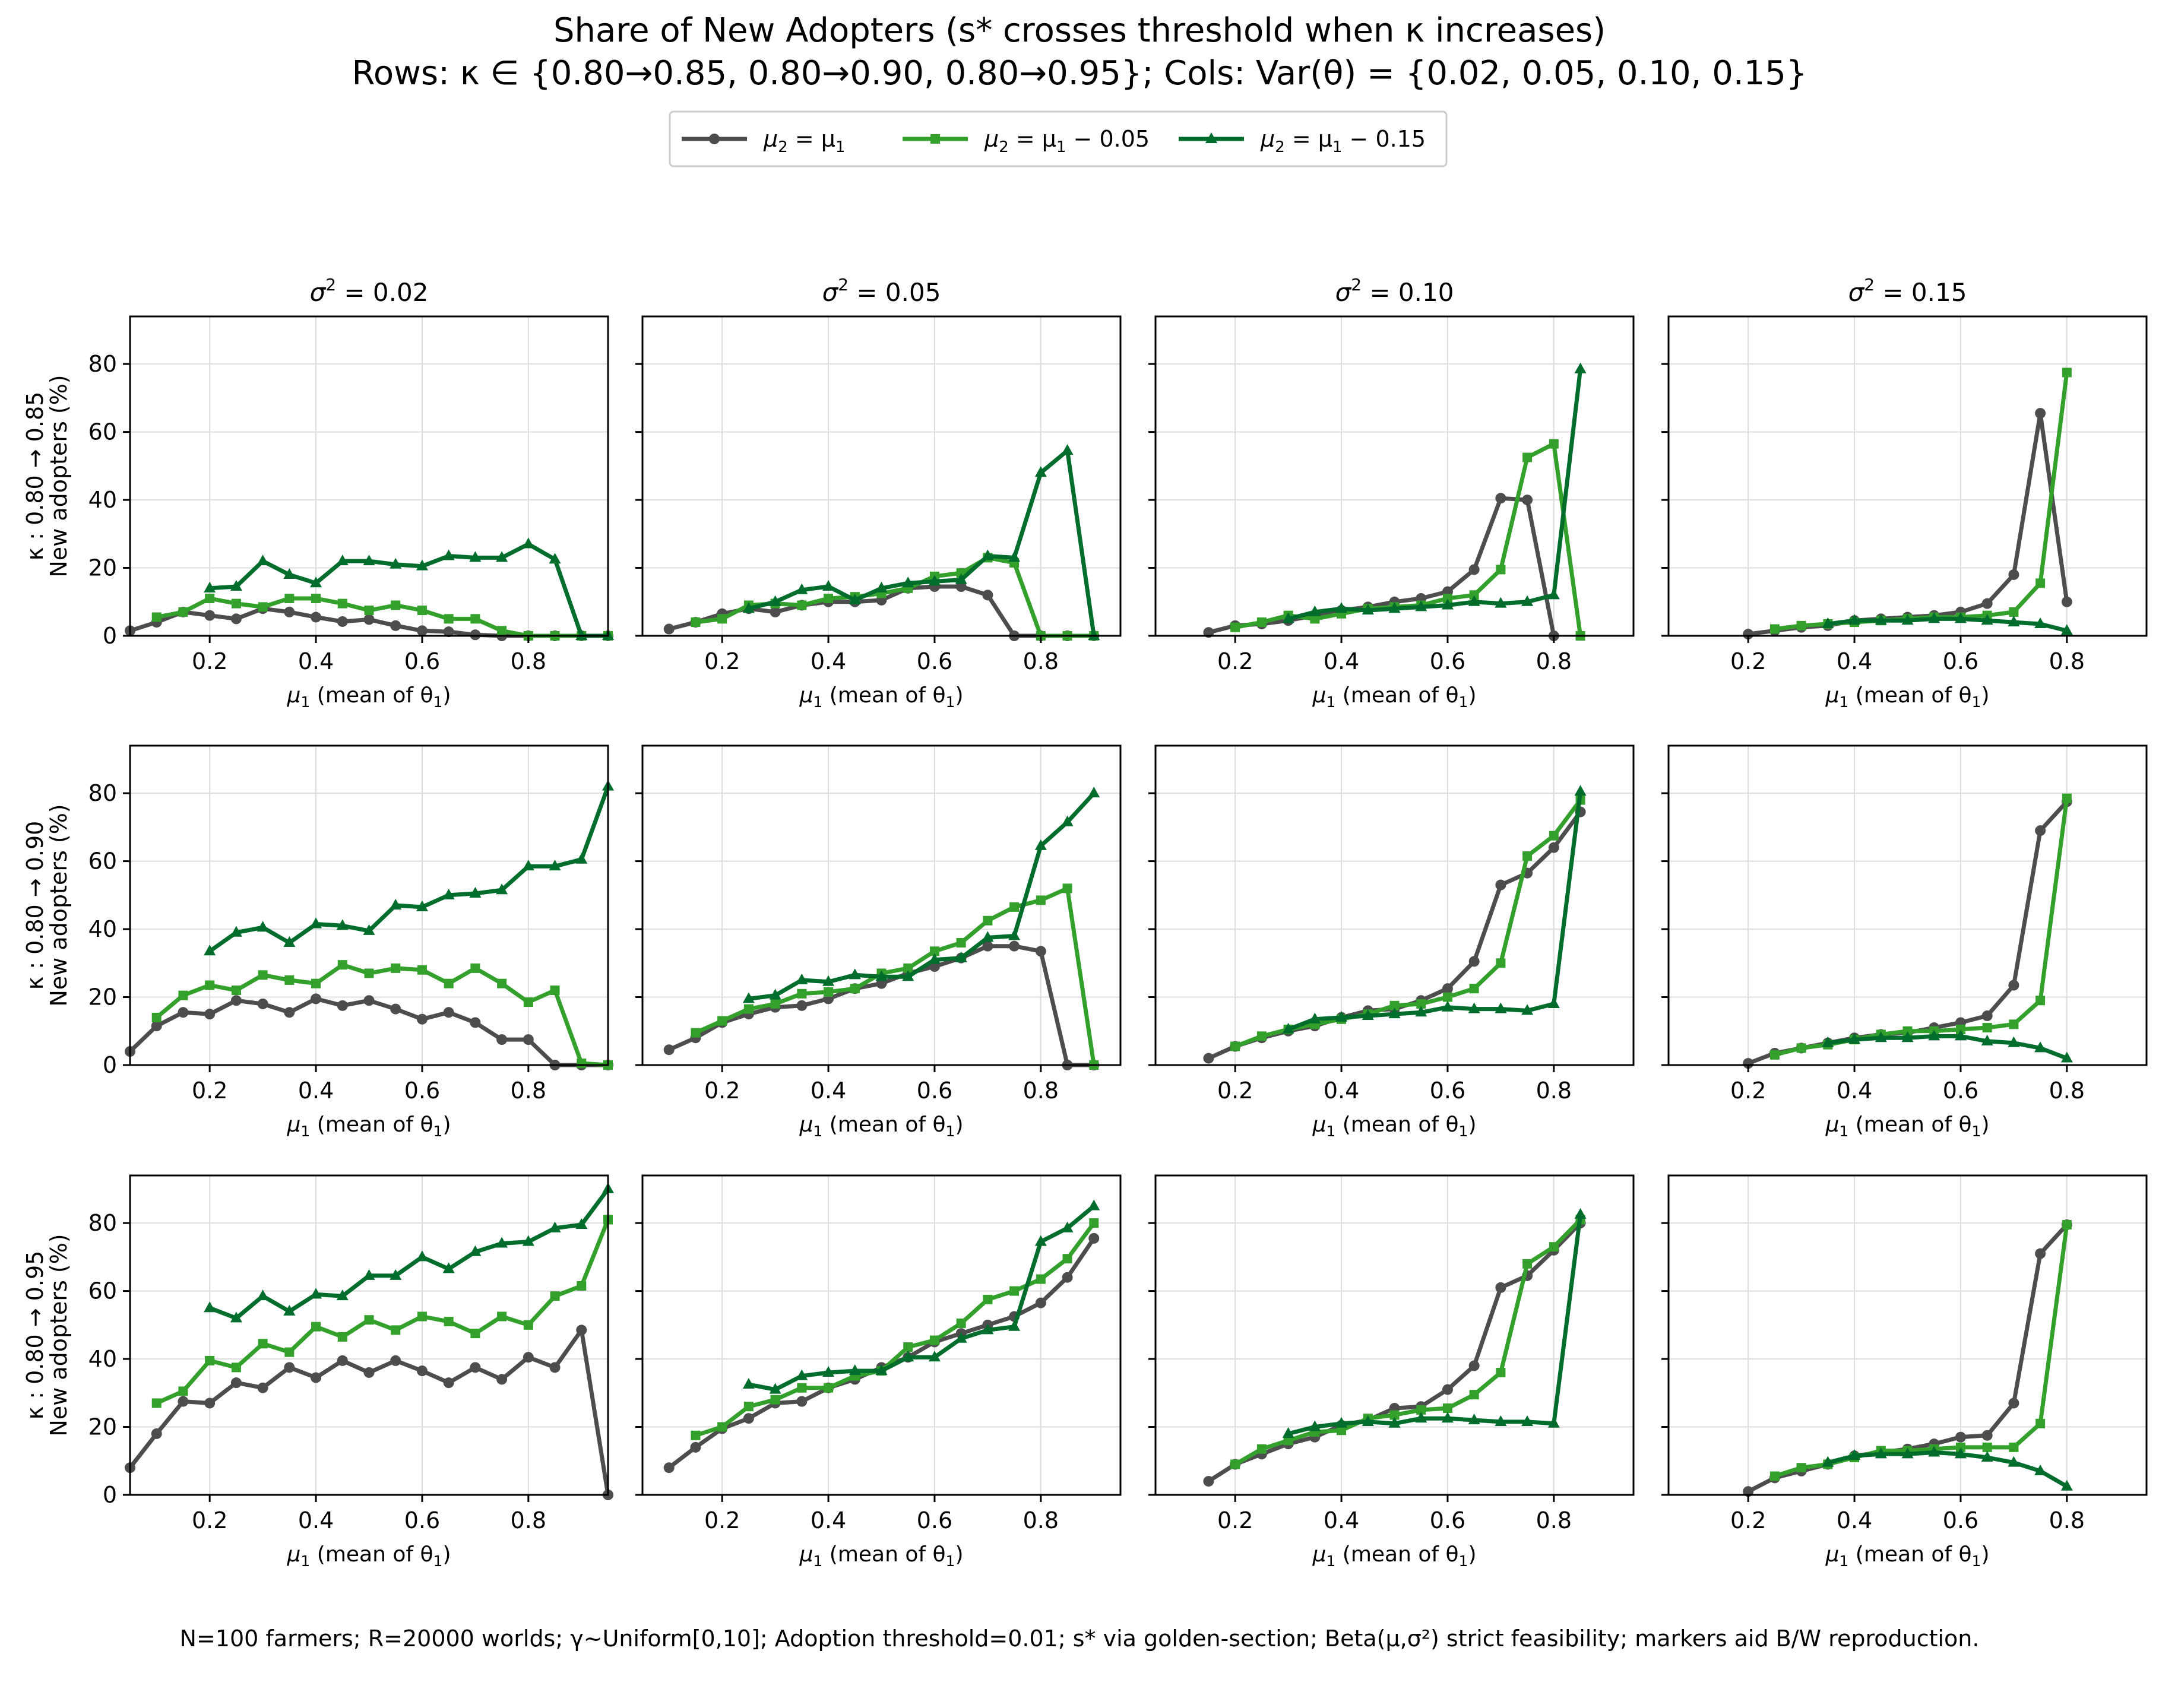 The image size is (2159, 1708). I want to click on column-title: σ2 = 0.10, so click(1394, 291).